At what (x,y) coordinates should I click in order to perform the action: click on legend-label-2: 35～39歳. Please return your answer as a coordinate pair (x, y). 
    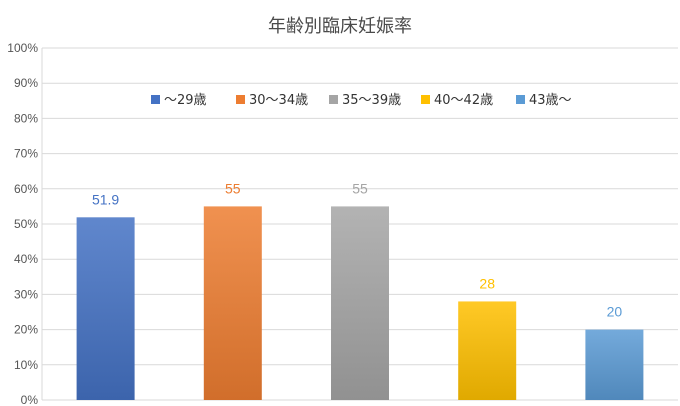
    Looking at the image, I should click on (371, 100).